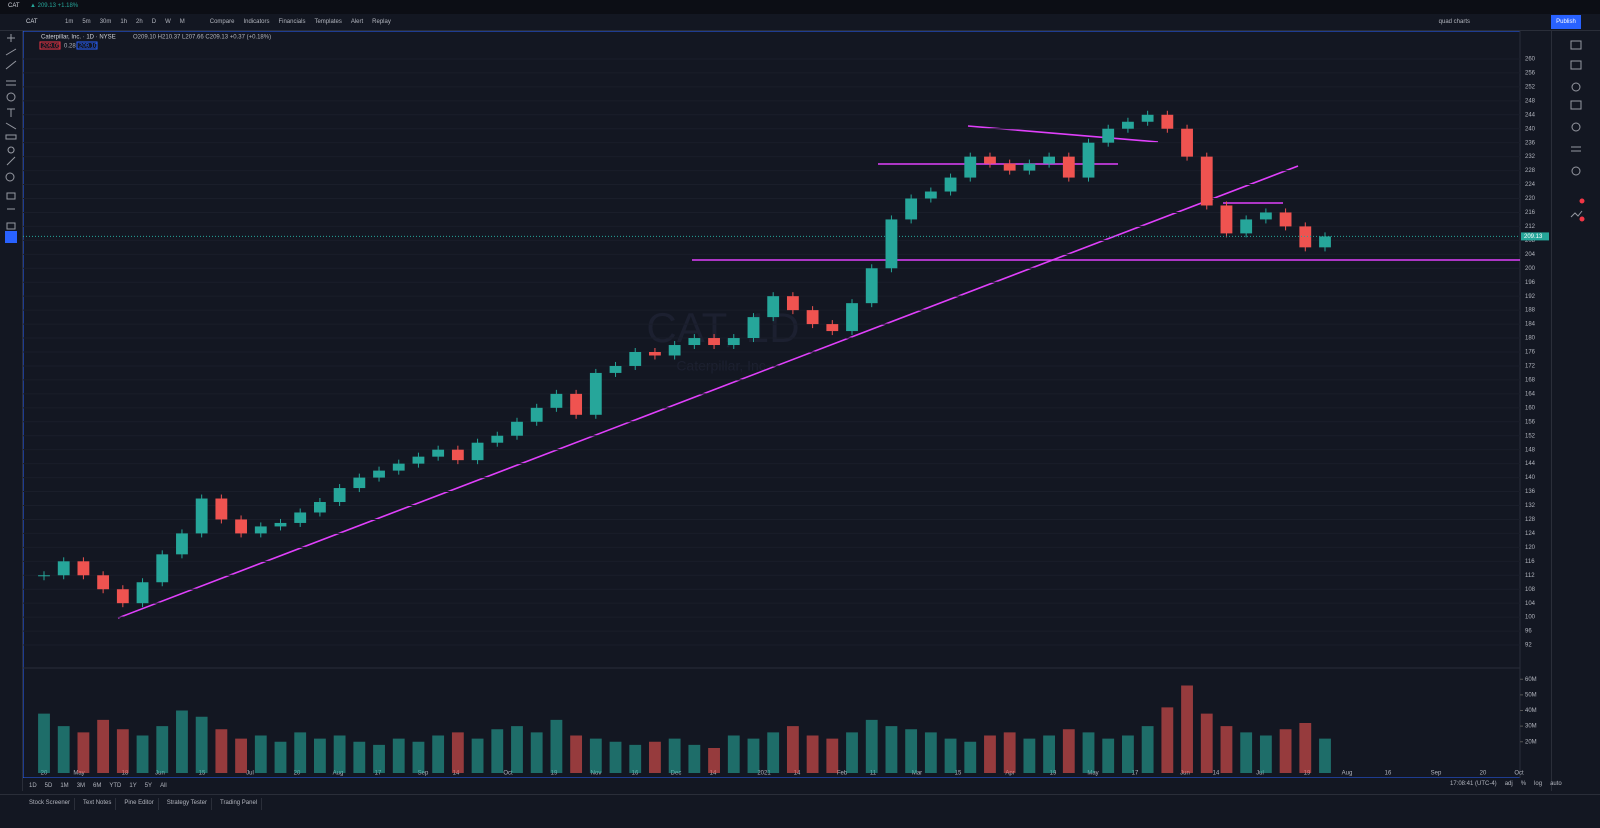  I want to click on layout-name: quad charts, so click(1454, 22).